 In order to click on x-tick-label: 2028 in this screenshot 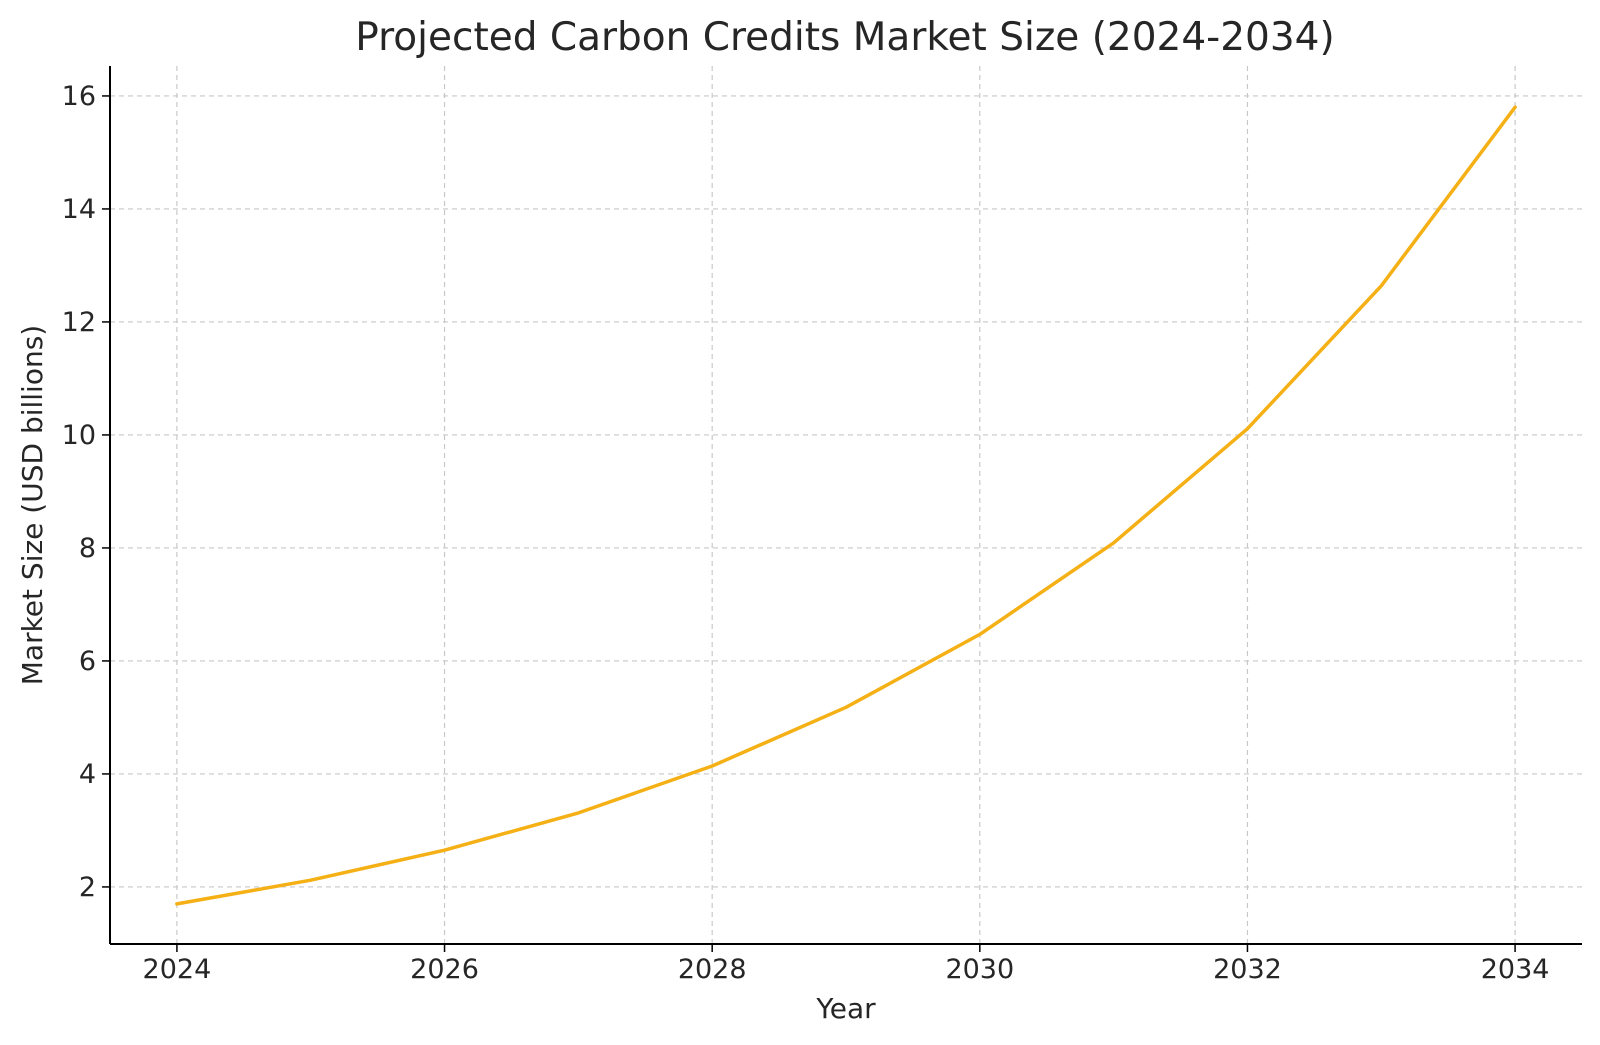, I will do `click(712, 969)`.